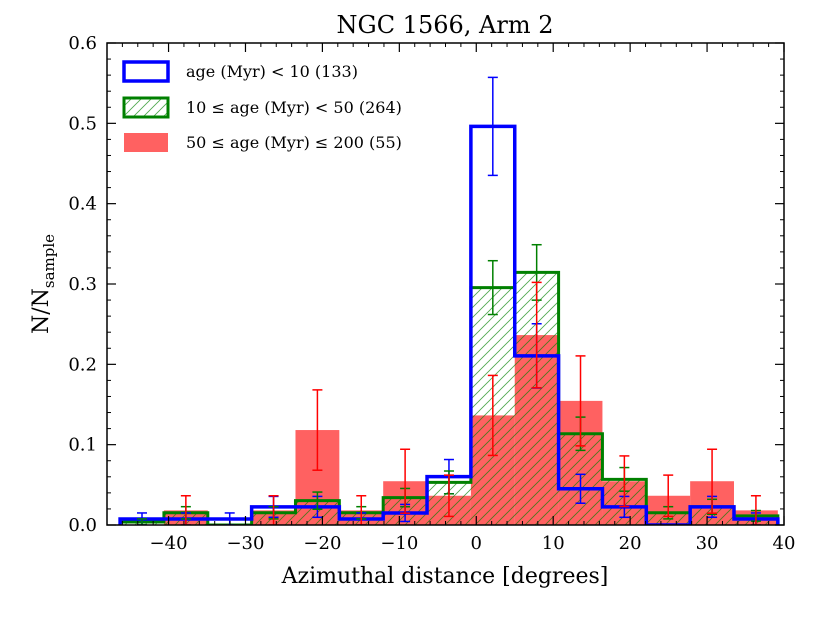 This screenshot has height=623, width=830. What do you see at coordinates (146, 71) in the screenshot?
I see `legend-swatch-young` at bounding box center [146, 71].